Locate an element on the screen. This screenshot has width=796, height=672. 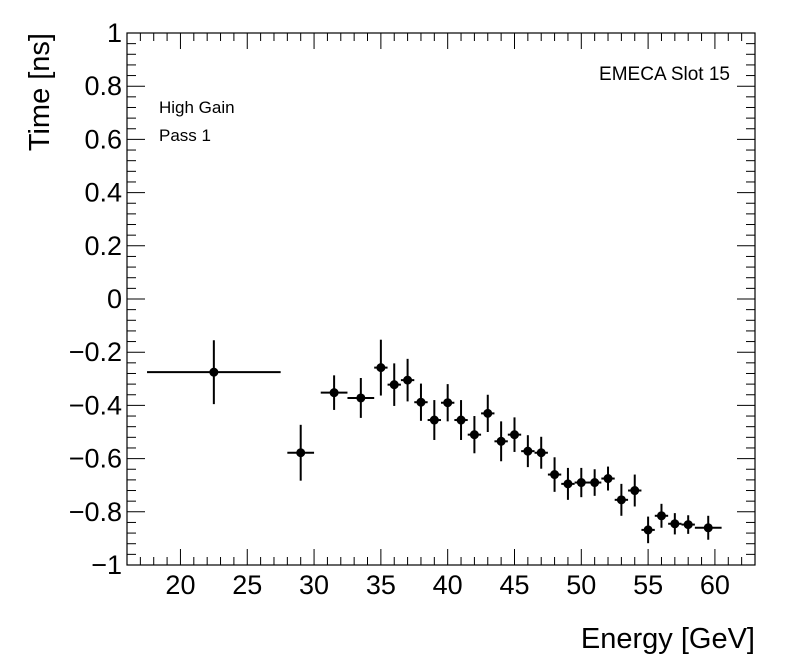
x-tick-label: 50 is located at coordinates (581, 585).